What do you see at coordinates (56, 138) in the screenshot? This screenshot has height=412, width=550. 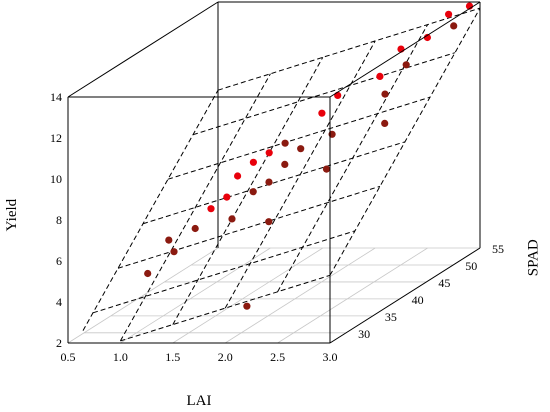 I see `z-tick-label: 12` at bounding box center [56, 138].